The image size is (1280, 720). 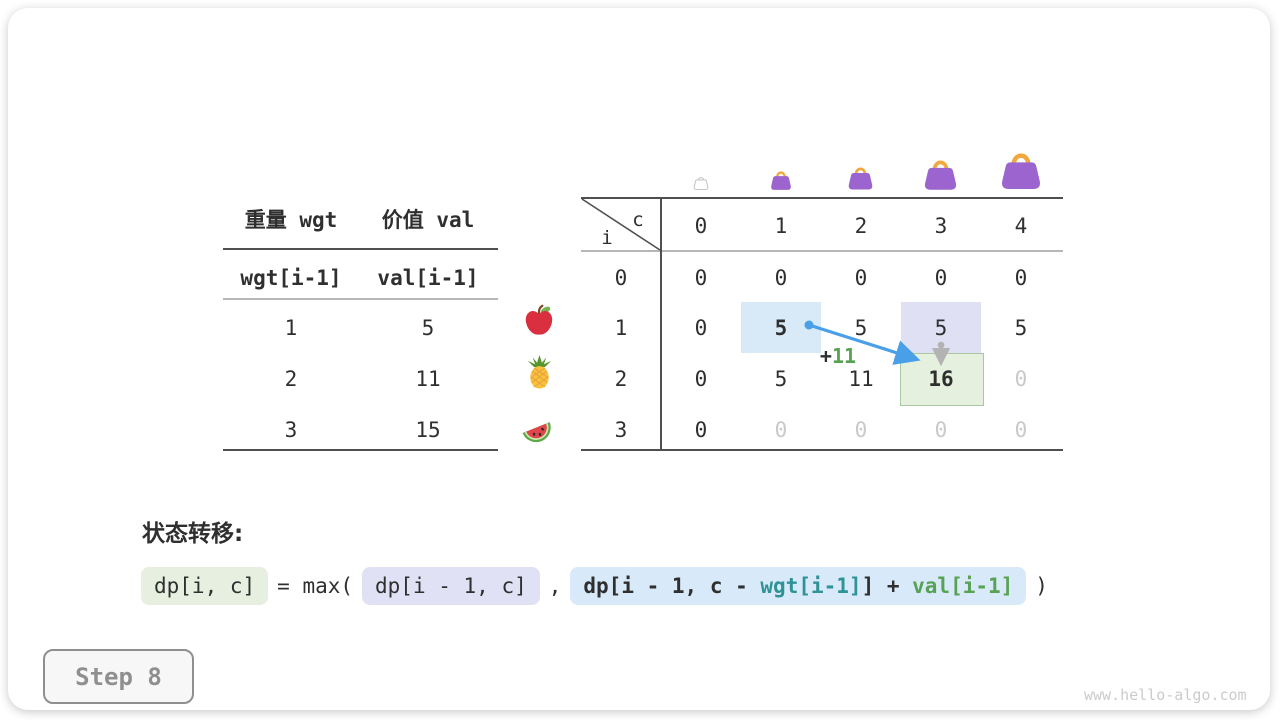 I want to click on dp-row-header: 1, so click(x=621, y=328).